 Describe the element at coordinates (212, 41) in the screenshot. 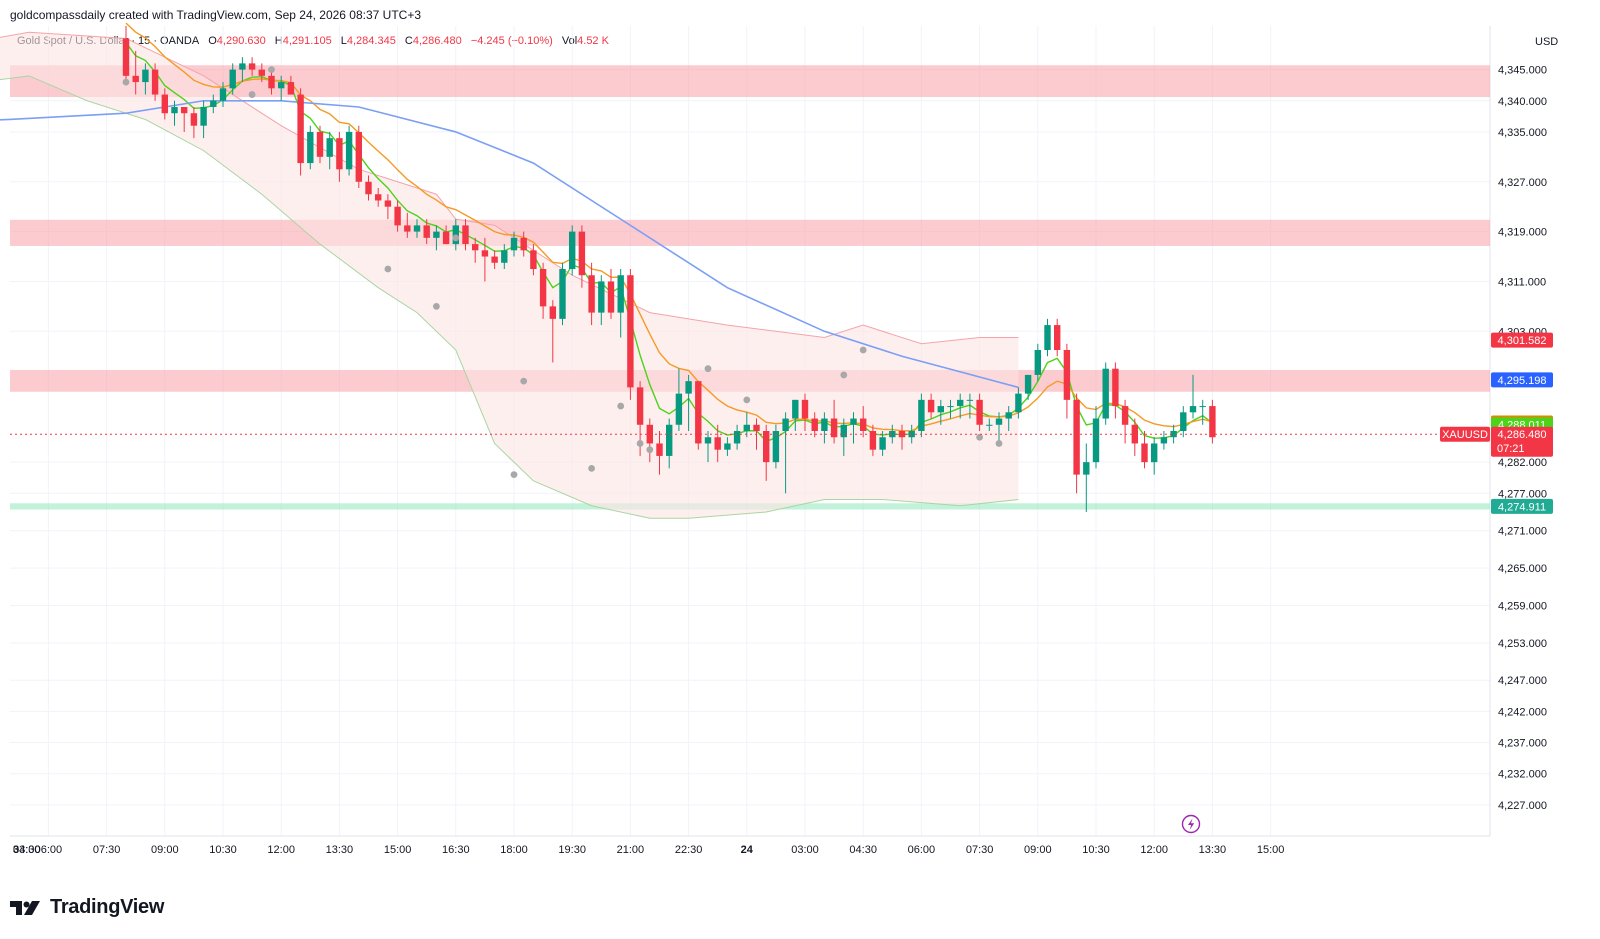

I see `open-label: O` at that location.